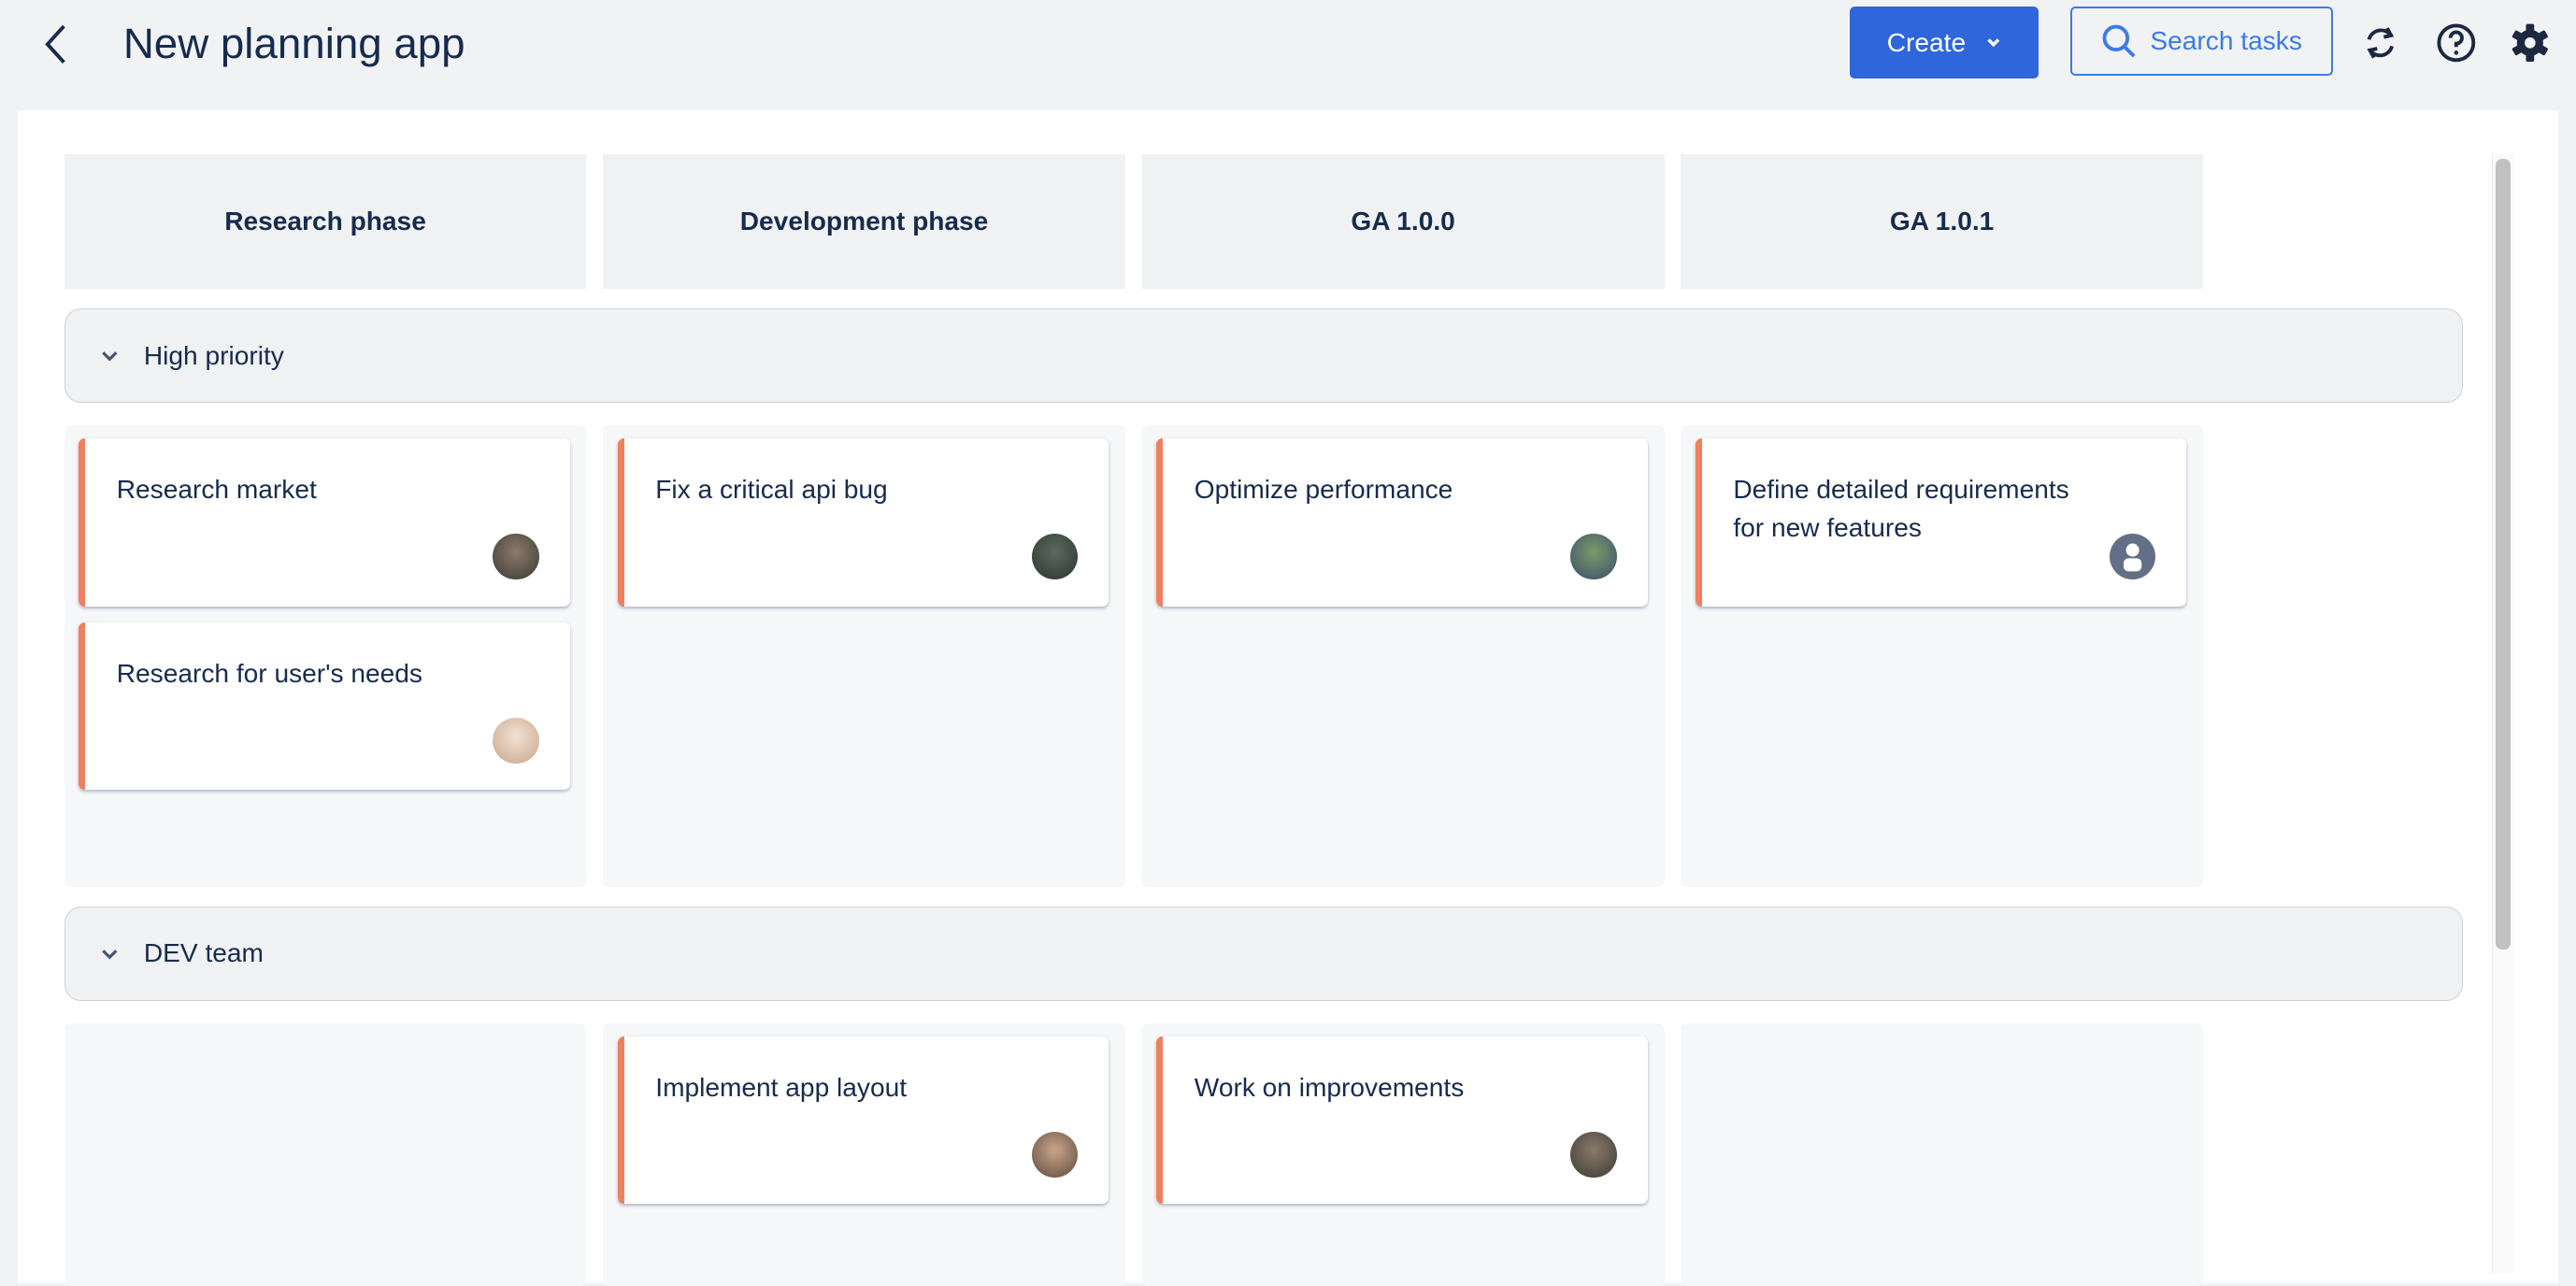  I want to click on create-button: Create, so click(1945, 43).